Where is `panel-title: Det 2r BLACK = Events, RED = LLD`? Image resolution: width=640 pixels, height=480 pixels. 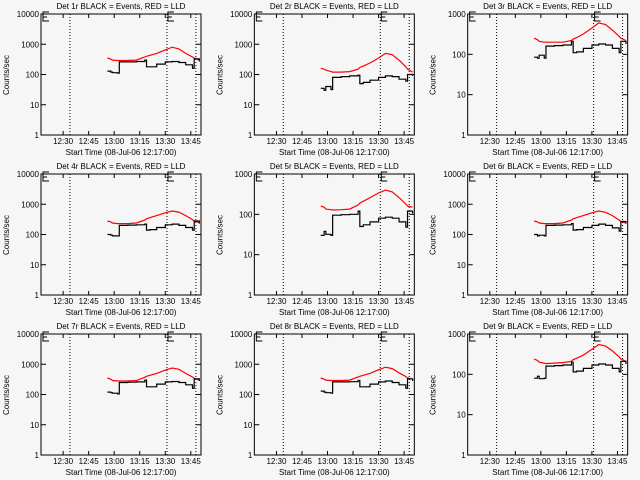 panel-title: Det 2r BLACK = Events, RED = LLD is located at coordinates (334, 6).